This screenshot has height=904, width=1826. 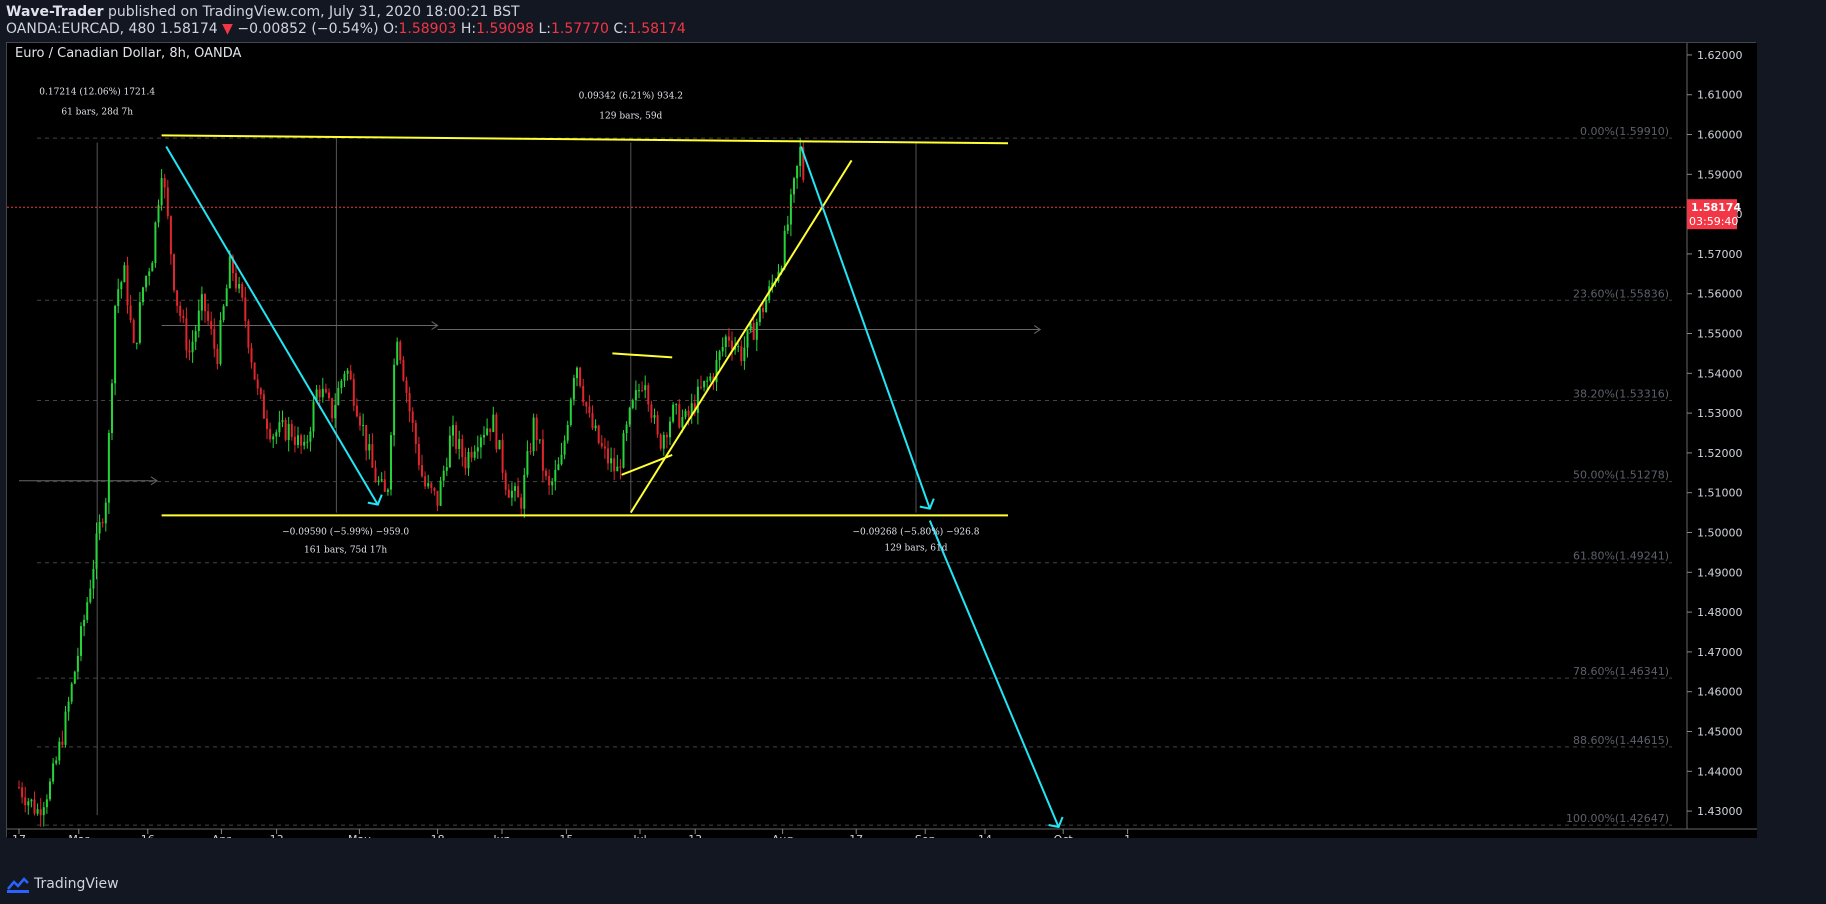 What do you see at coordinates (345, 550) in the screenshot?
I see `measurement-span: 161 bars, 75d 17h` at bounding box center [345, 550].